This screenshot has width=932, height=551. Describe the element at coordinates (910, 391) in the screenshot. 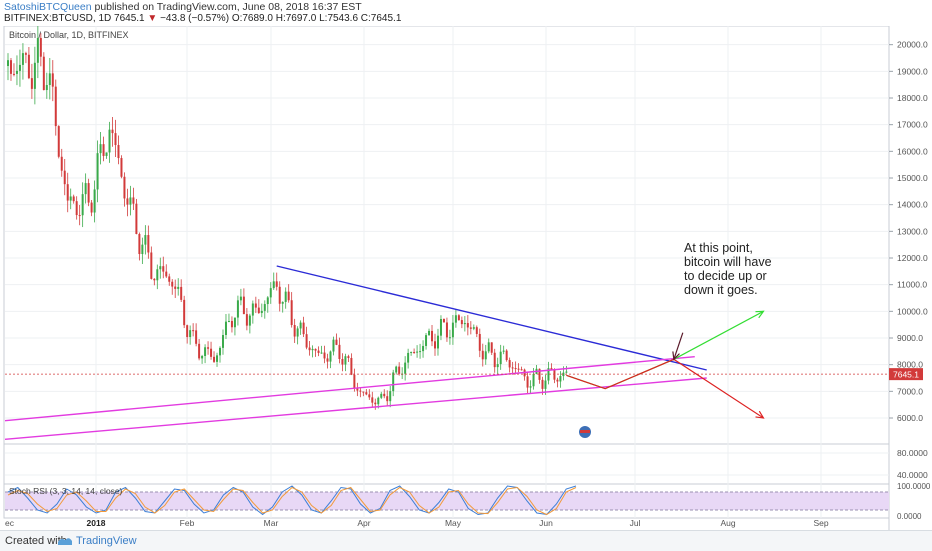

I see `y-tick-label: 7000.0` at that location.